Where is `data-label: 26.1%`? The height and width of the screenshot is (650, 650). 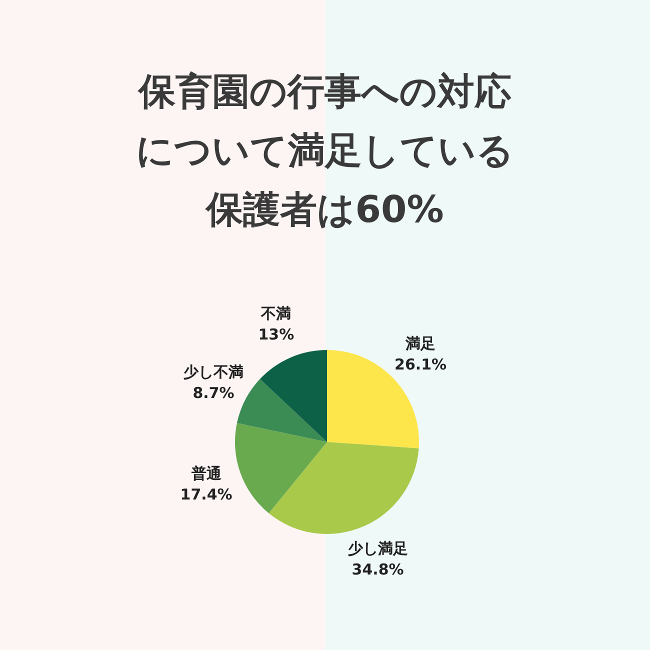 data-label: 26.1% is located at coordinates (420, 365).